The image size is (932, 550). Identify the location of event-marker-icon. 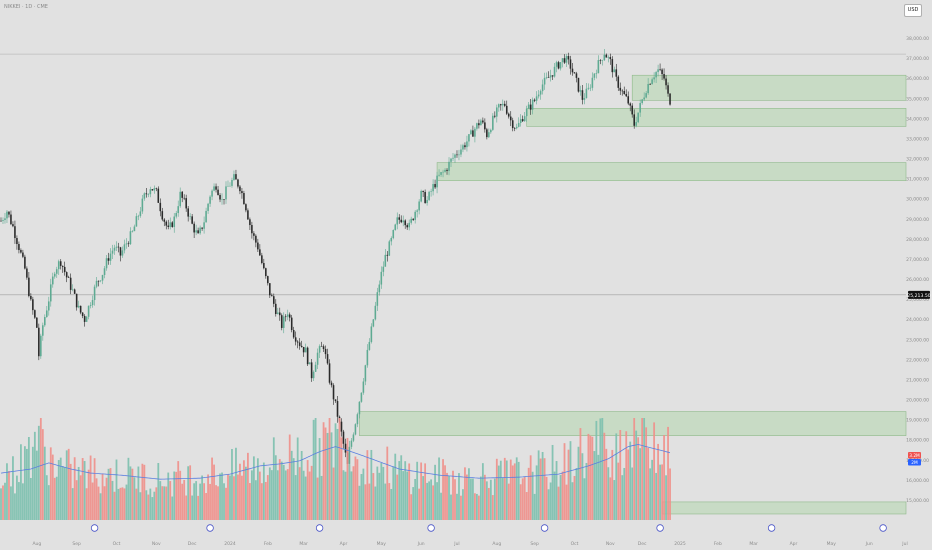
(544, 528).